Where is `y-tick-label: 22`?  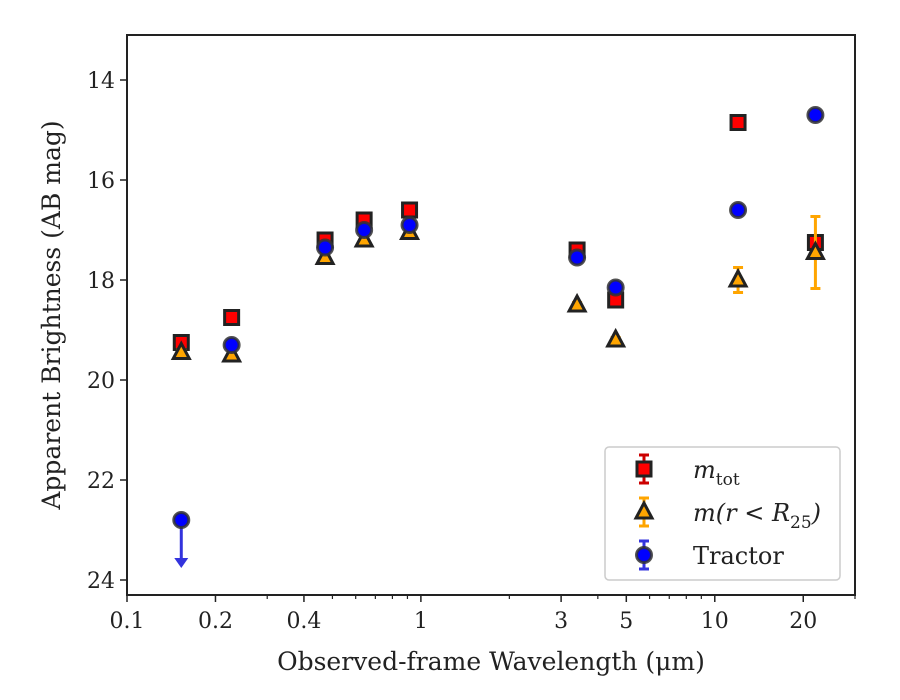
y-tick-label: 22 is located at coordinates (101, 481).